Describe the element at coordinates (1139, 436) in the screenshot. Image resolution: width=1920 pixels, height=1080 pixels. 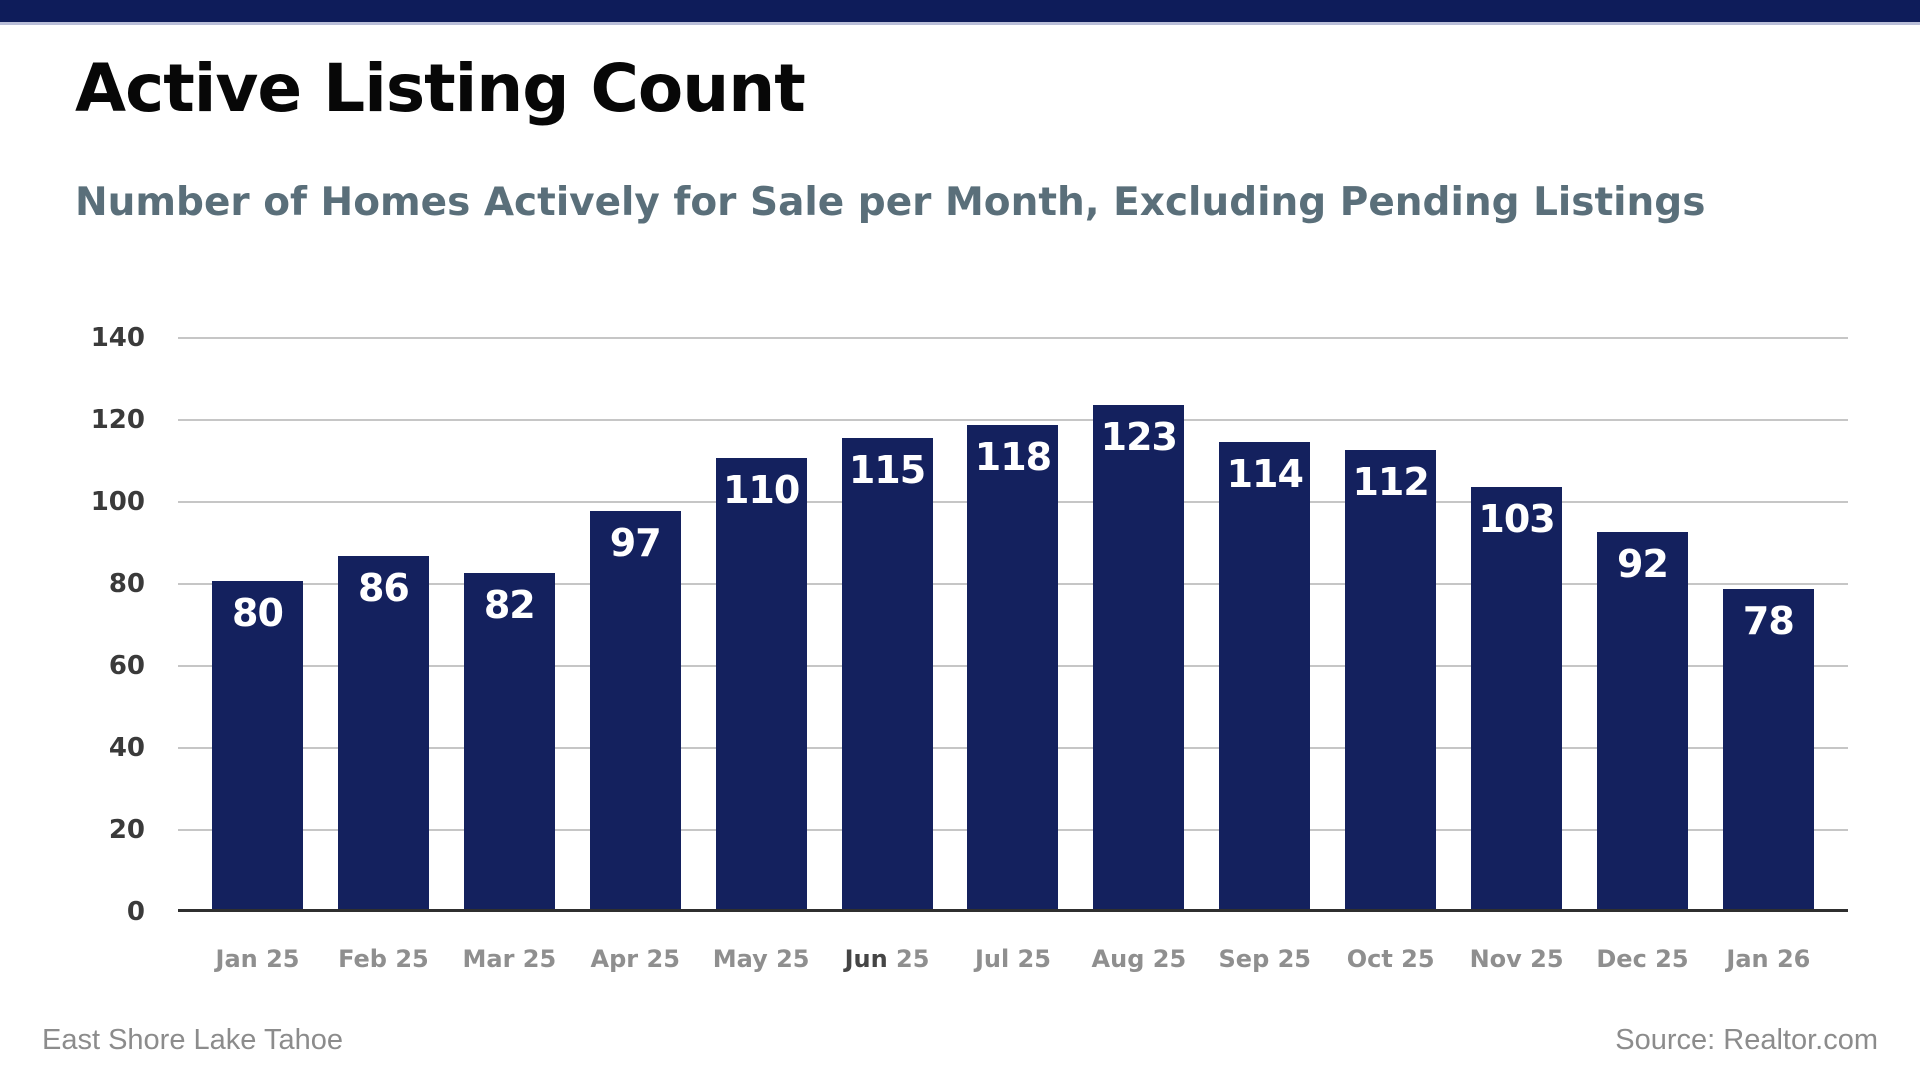
I see `bar-value-label: 123` at that location.